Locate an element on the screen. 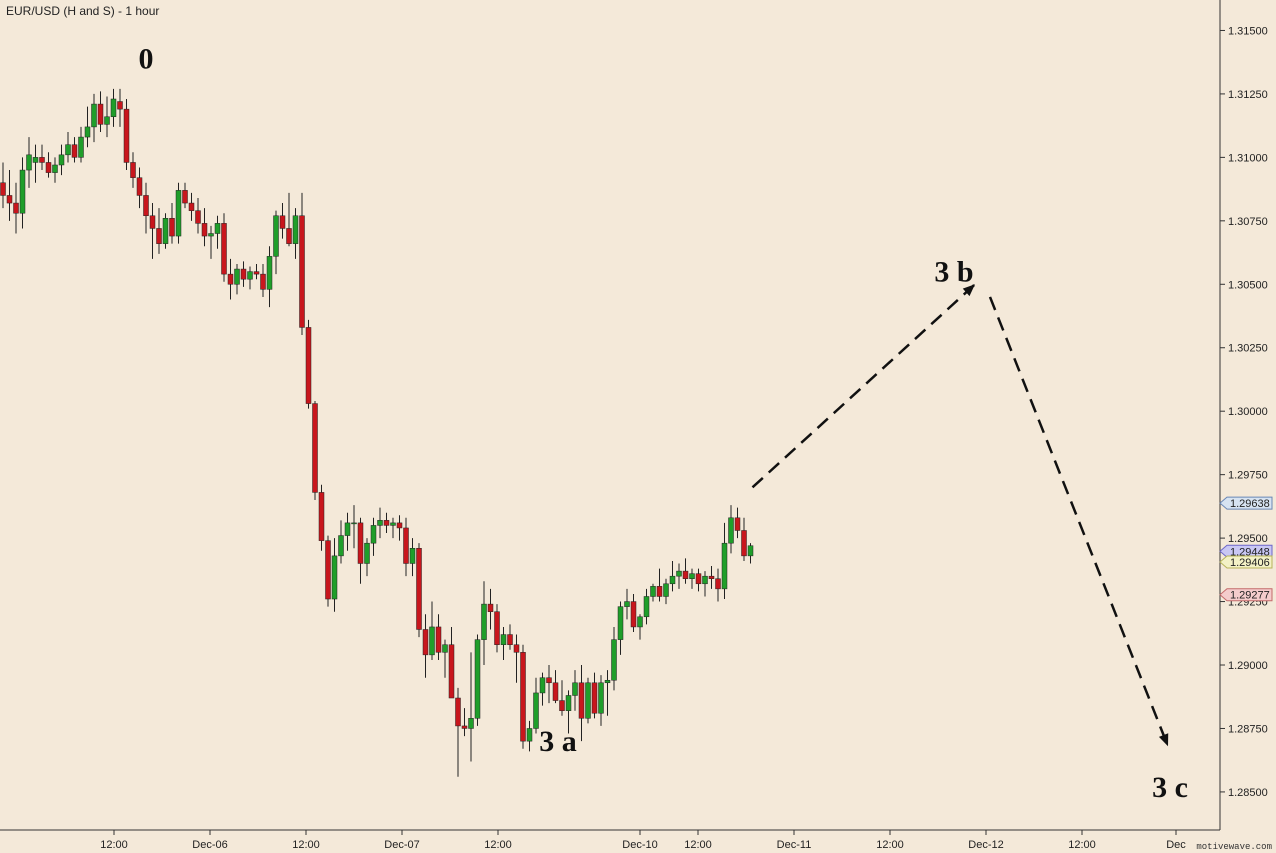 Image resolution: width=1276 pixels, height=853 pixels. y-tick-label: 1.31500 is located at coordinates (1248, 31).